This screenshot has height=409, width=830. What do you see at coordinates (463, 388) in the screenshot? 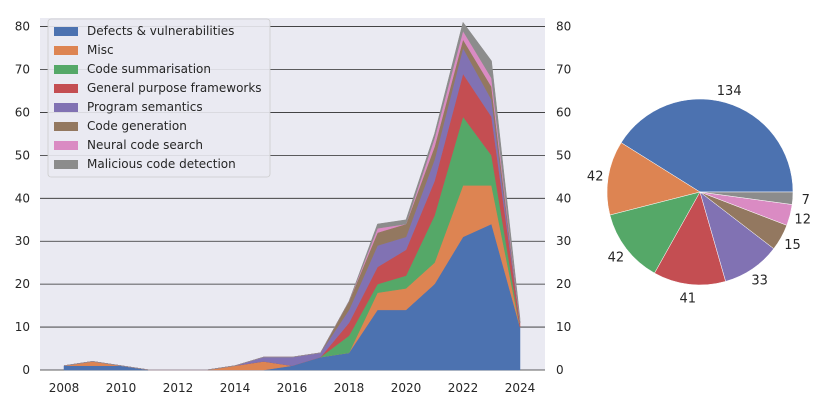
I see `x-tick-label: 2022` at bounding box center [463, 388].